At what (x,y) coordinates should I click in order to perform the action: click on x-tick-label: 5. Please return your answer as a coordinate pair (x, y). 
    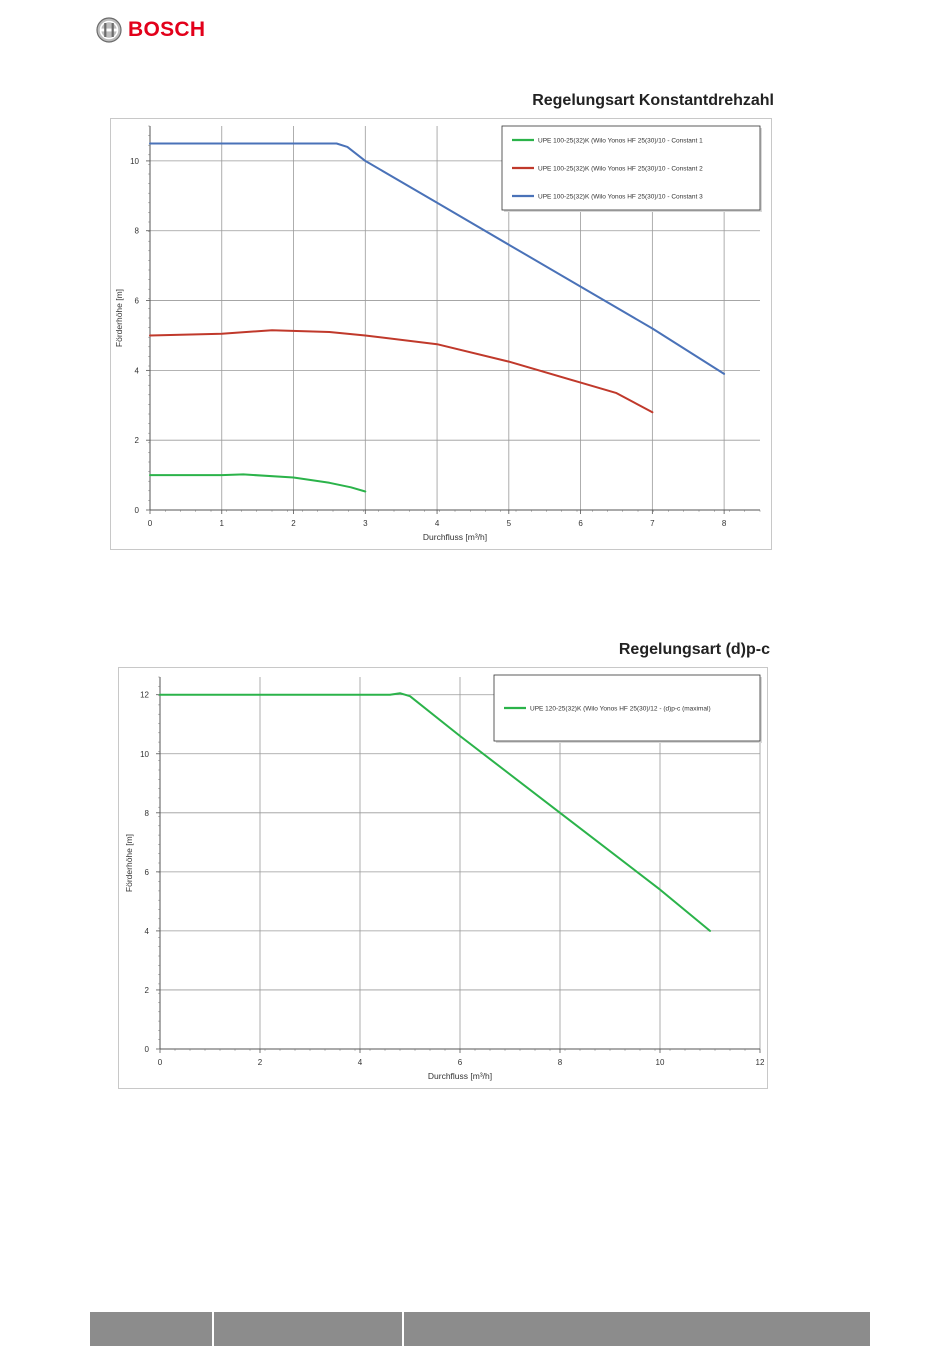
    Looking at the image, I should click on (509, 523).